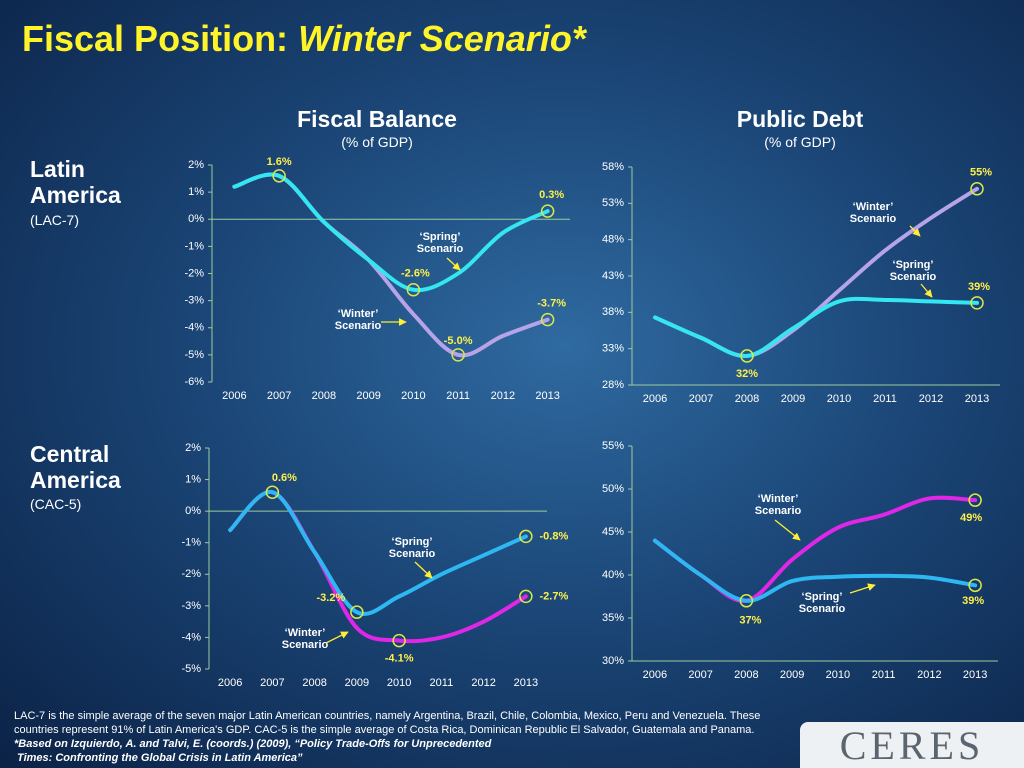 The width and height of the screenshot is (1024, 768). Describe the element at coordinates (75, 182) in the screenshot. I see `row-title: Latin America` at that location.